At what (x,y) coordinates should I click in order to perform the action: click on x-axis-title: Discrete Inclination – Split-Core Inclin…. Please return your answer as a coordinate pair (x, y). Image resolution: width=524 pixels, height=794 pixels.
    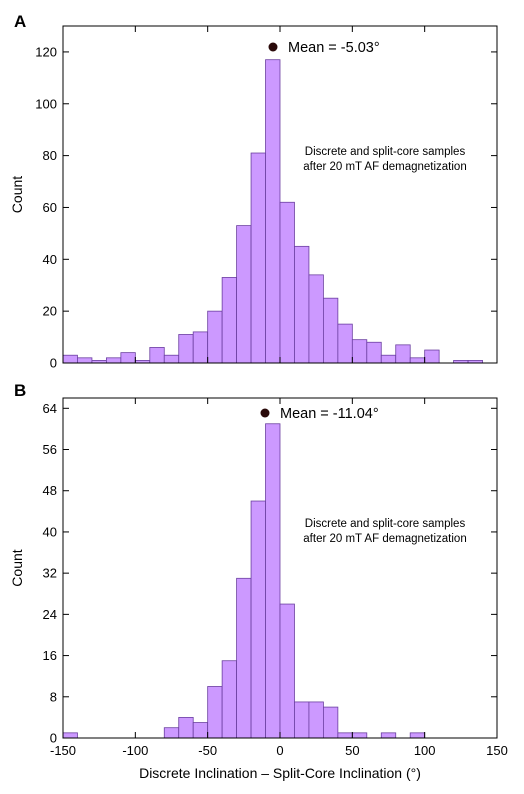
    Looking at the image, I should click on (280, 773).